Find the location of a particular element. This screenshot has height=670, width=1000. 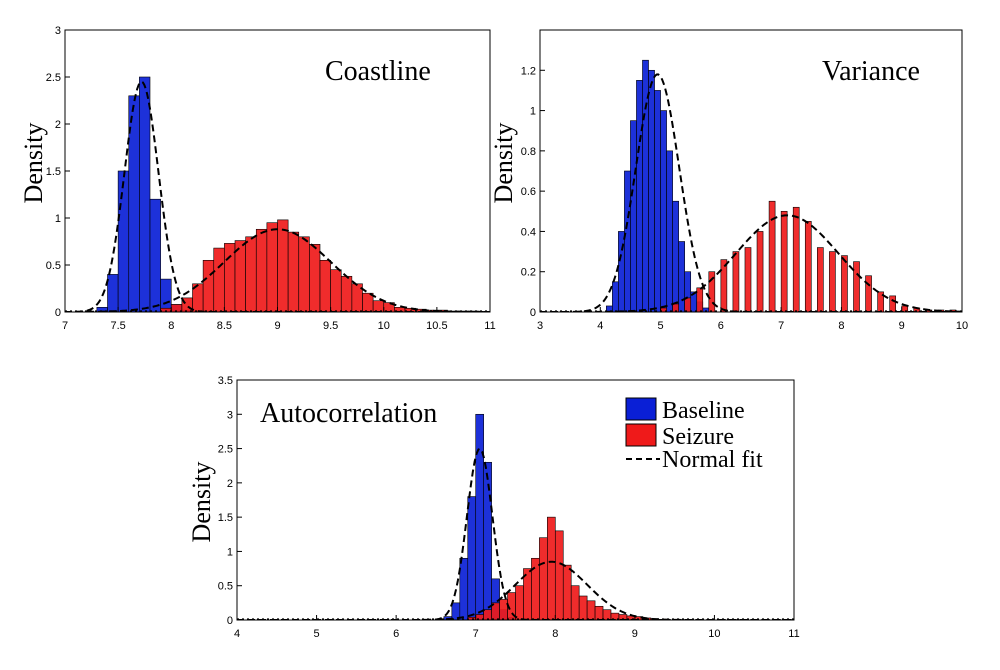

y-tick-label: 0.2 is located at coordinates (528, 273).